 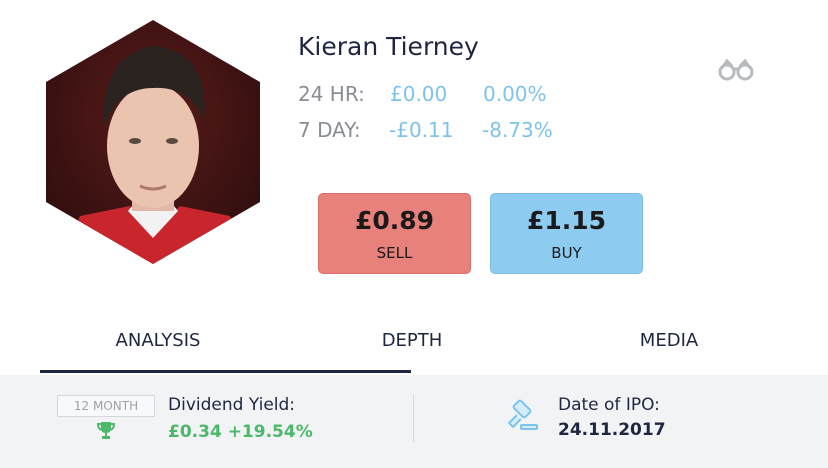 What do you see at coordinates (412, 340) in the screenshot?
I see `tab: DEPTH` at bounding box center [412, 340].